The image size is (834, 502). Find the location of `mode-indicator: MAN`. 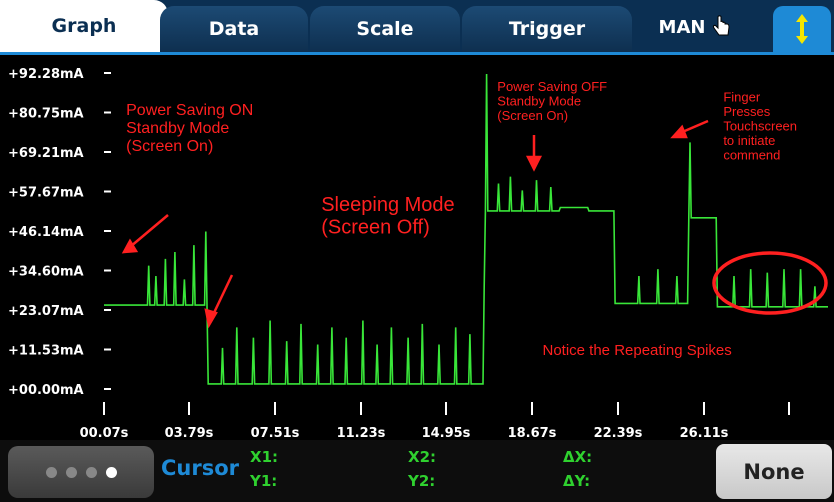

mode-indicator: MAN is located at coordinates (695, 27).